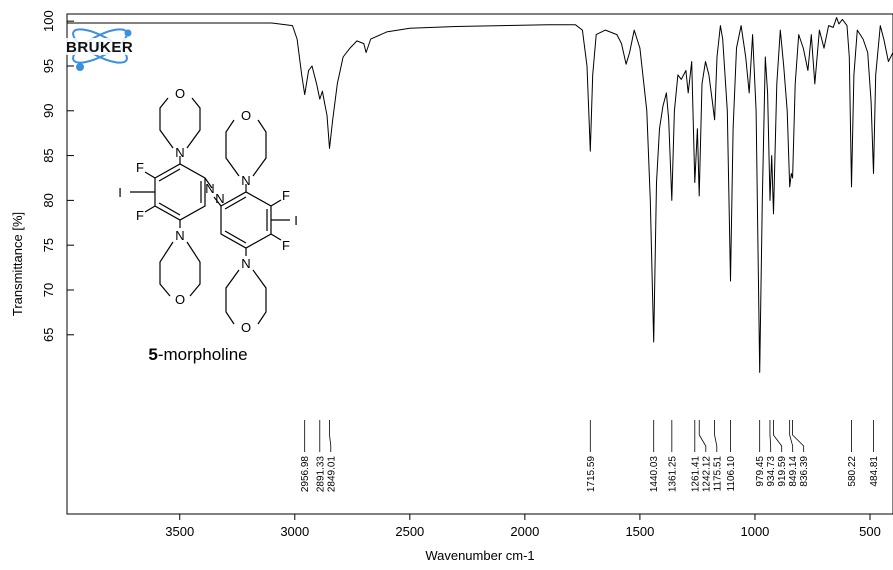 This screenshot has height=570, width=893. Describe the element at coordinates (320, 474) in the screenshot. I see `peak-label: 2891.33` at that location.